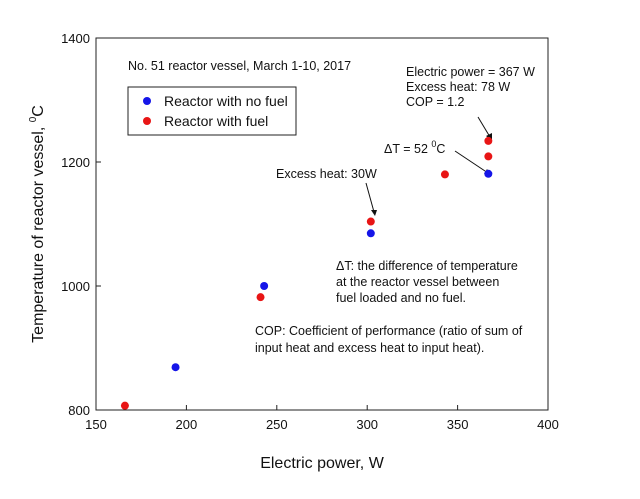 The image size is (640, 499). I want to click on arrow-max-point, so click(484, 127).